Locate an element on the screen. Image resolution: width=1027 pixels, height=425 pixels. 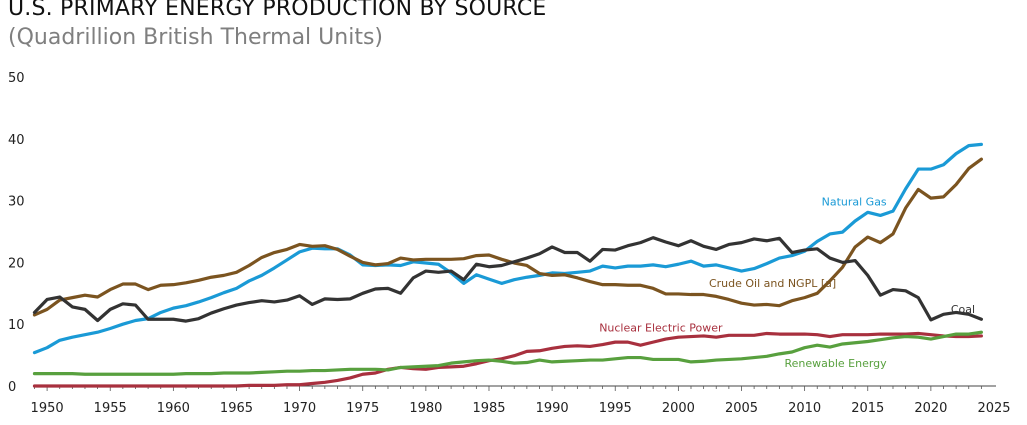
y-tick-label: 0 is located at coordinates (12, 387).